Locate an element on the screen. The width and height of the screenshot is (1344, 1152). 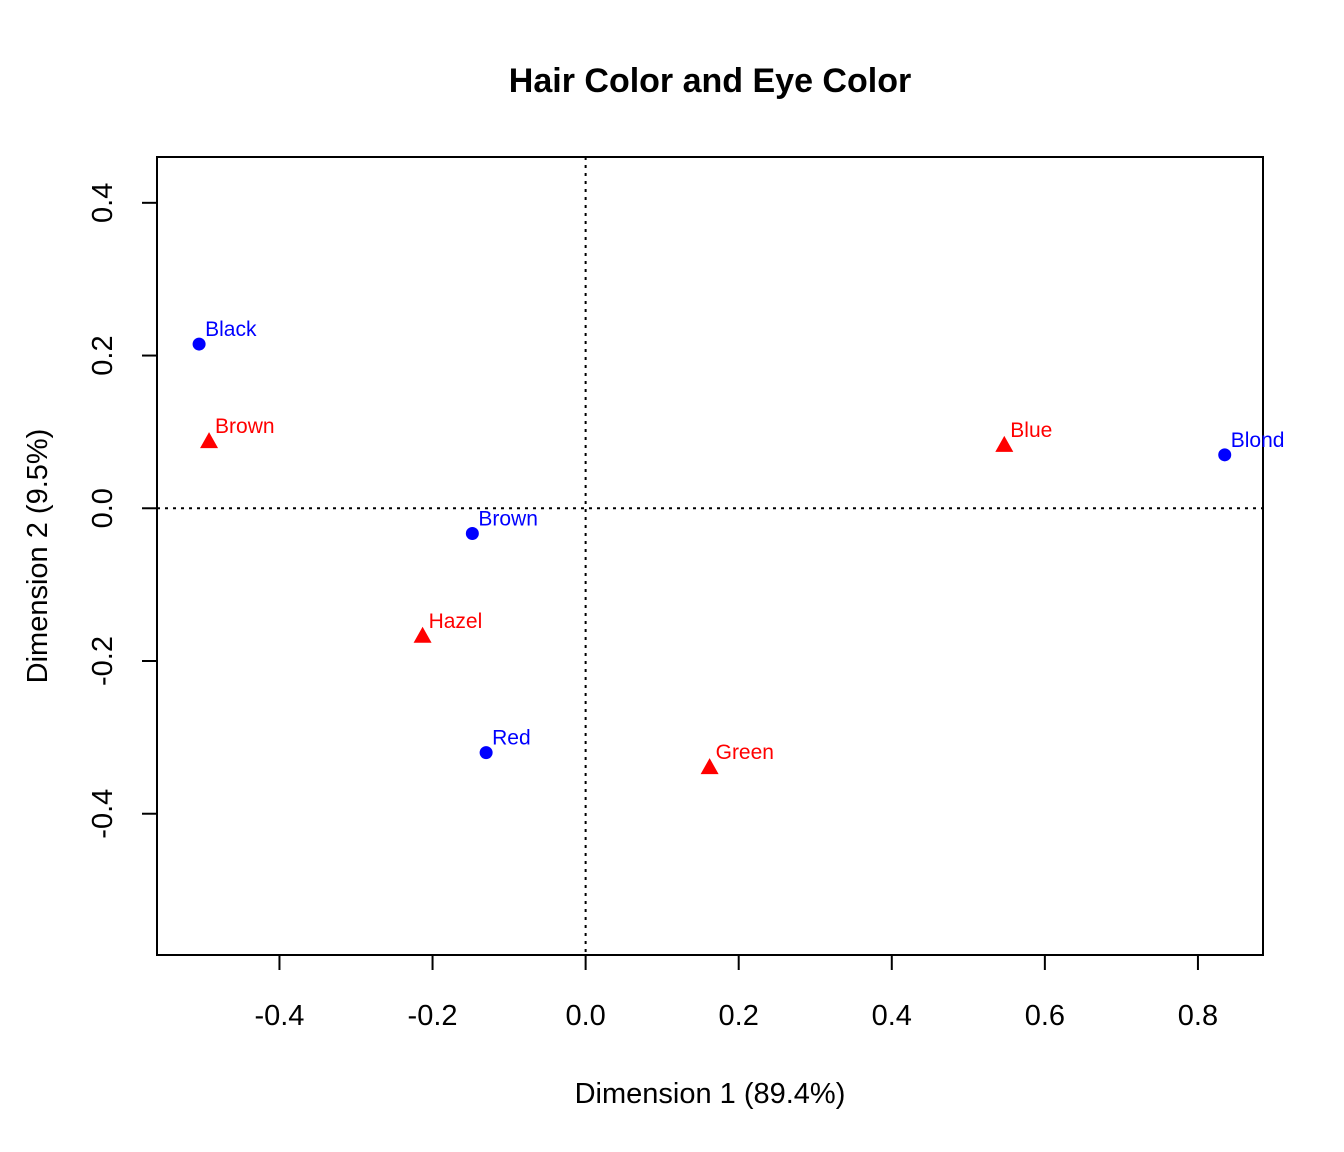
x-tick-label: 0.8 is located at coordinates (1198, 1016).